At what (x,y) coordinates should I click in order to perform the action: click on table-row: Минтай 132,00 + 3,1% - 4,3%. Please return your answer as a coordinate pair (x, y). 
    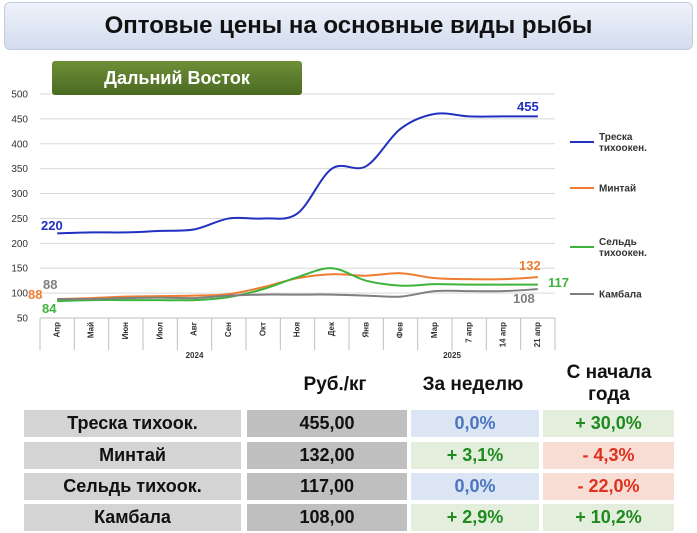
    Looking at the image, I should click on (349, 455).